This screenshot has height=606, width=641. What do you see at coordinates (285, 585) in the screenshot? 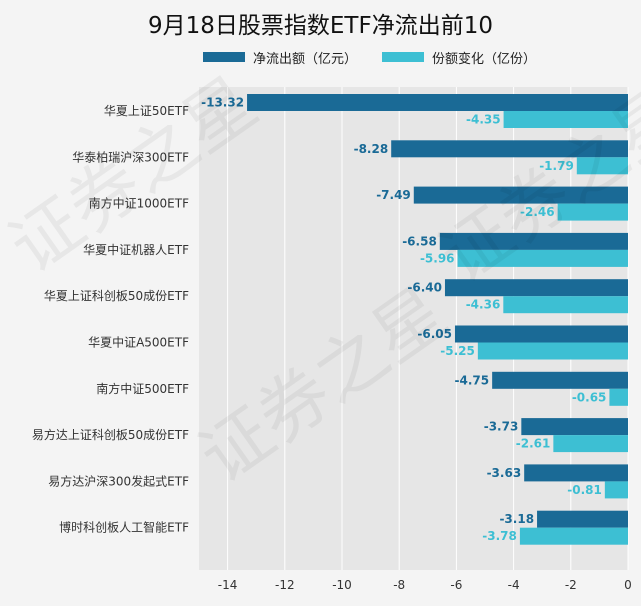
I see `x-tick-label: -12` at bounding box center [285, 585].